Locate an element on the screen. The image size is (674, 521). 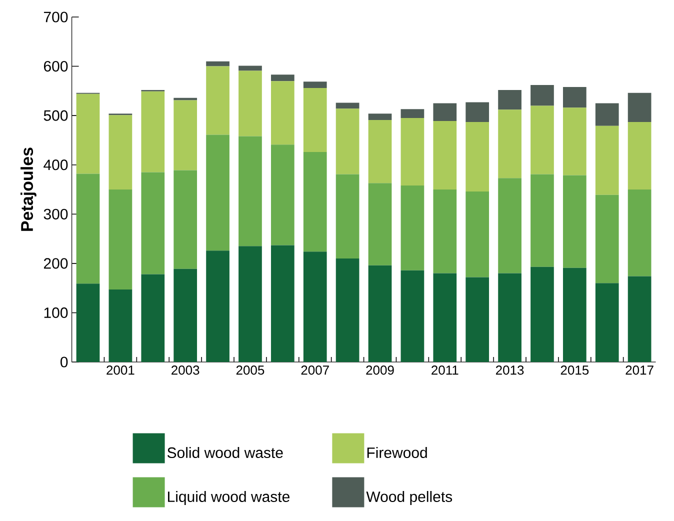
y-axis-title: Petajoules is located at coordinates (28, 189).